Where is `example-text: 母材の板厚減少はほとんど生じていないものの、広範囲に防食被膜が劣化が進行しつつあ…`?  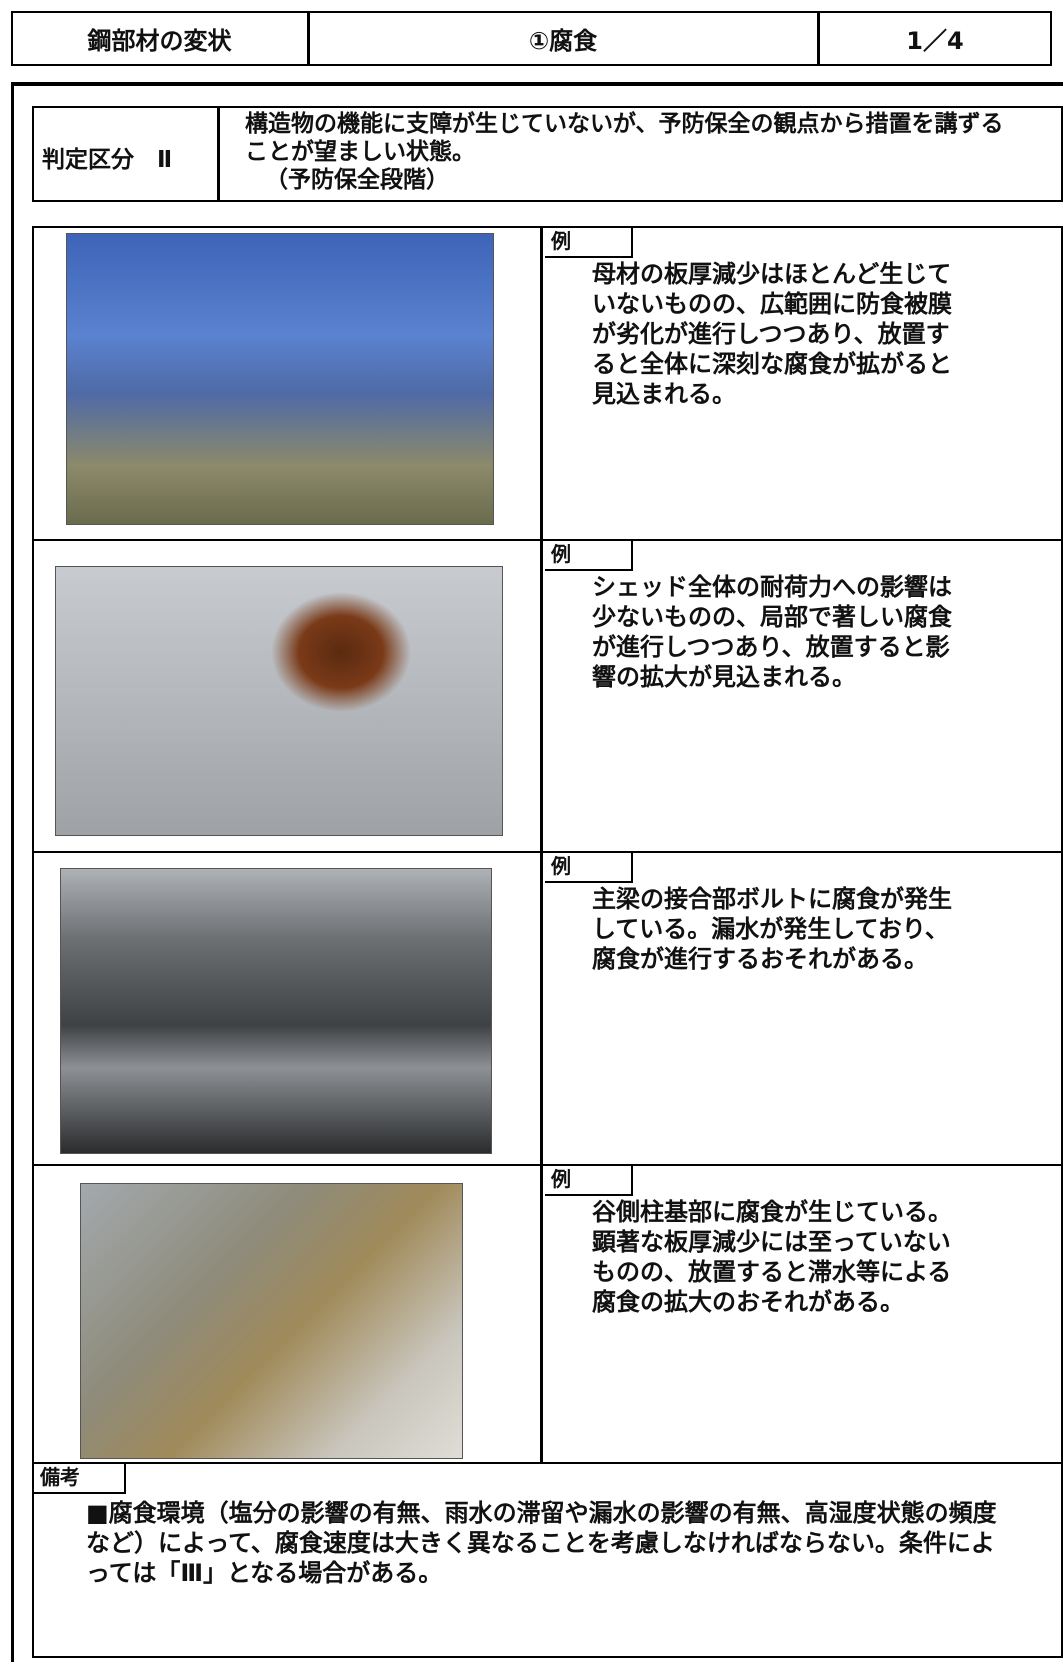
example-text: 母材の板厚減少はほとんど生じていないものの、広範囲に防食被膜が劣化が進行しつつあ… is located at coordinates (772, 334).